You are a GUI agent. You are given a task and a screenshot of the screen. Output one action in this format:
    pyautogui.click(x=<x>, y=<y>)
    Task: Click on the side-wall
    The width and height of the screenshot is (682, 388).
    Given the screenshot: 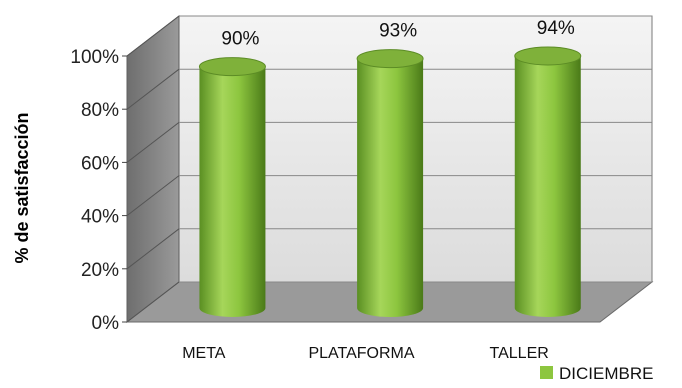 What is the action you would take?
    pyautogui.click(x=153, y=169)
    